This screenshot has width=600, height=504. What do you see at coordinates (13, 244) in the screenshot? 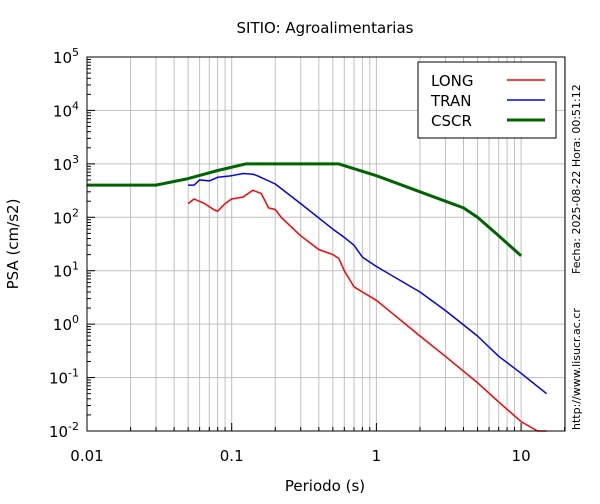
I see `y-axis-label: PSA (cm/s2)` at bounding box center [13, 244].